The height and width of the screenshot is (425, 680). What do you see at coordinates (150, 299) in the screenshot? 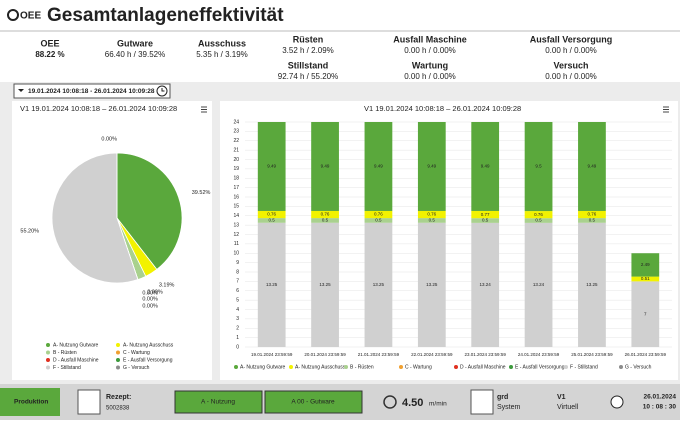
I see `pie-value-label: 0.00%` at bounding box center [150, 299].